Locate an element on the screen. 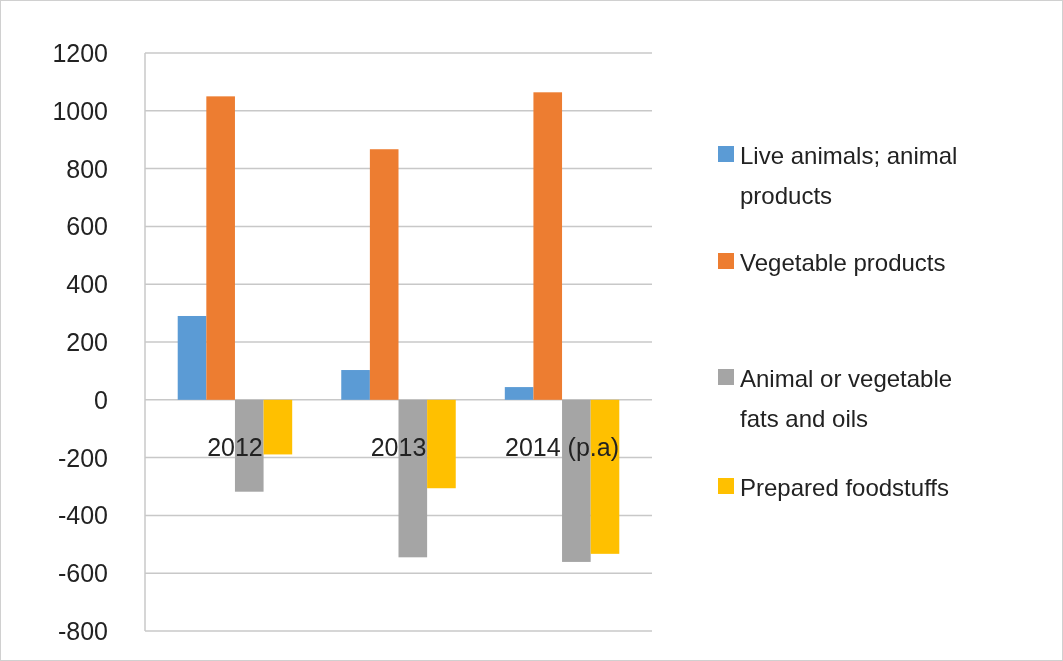  x-tick-label: 2012 is located at coordinates (235, 446).